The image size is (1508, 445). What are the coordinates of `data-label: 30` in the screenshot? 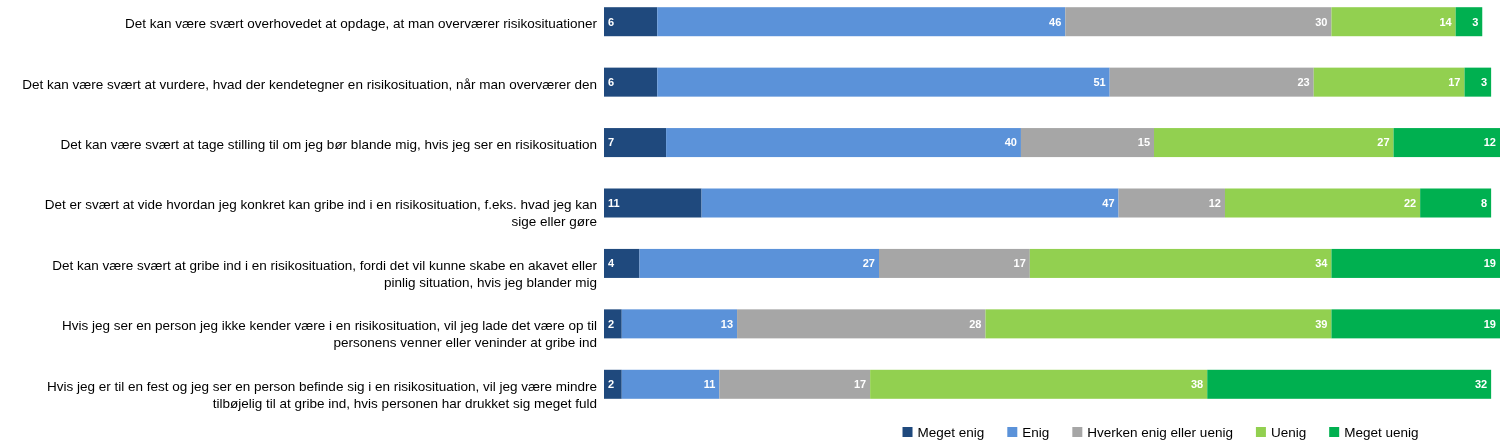 It's located at (1321, 21).